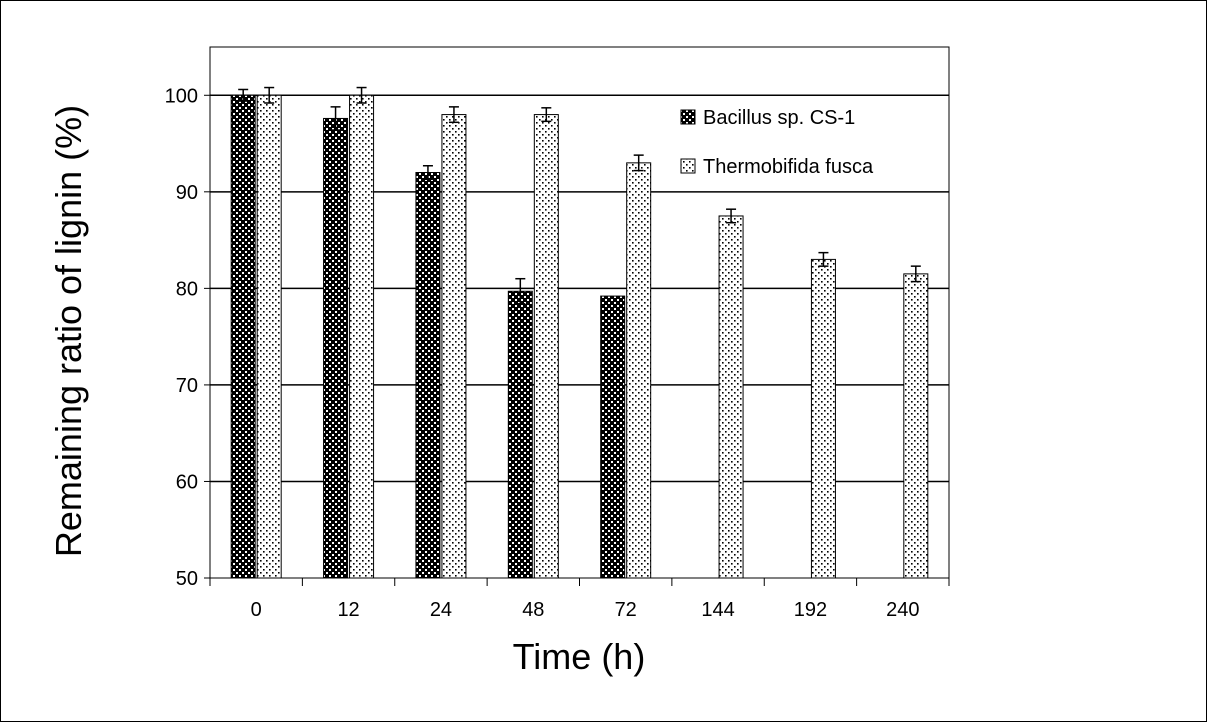 Image resolution: width=1207 pixels, height=723 pixels. I want to click on x-tick-label: 24, so click(441, 610).